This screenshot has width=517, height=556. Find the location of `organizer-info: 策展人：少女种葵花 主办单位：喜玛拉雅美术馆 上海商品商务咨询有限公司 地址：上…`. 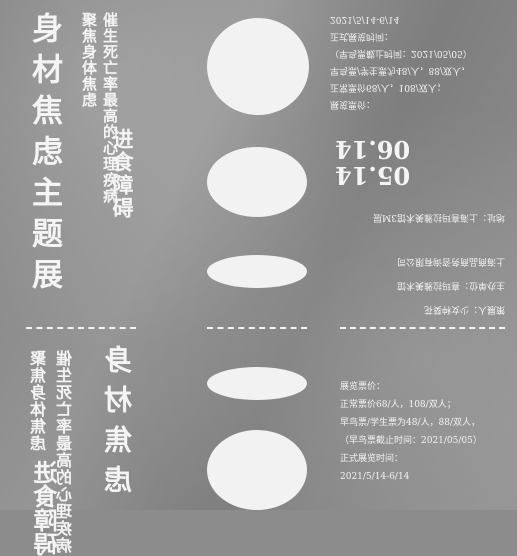

organizer-info: 策展人：少女种葵花 主办单位：喜玛拉雅美术馆 上海商品商务咨询有限公司 地址：上… is located at coordinates (417, 263).